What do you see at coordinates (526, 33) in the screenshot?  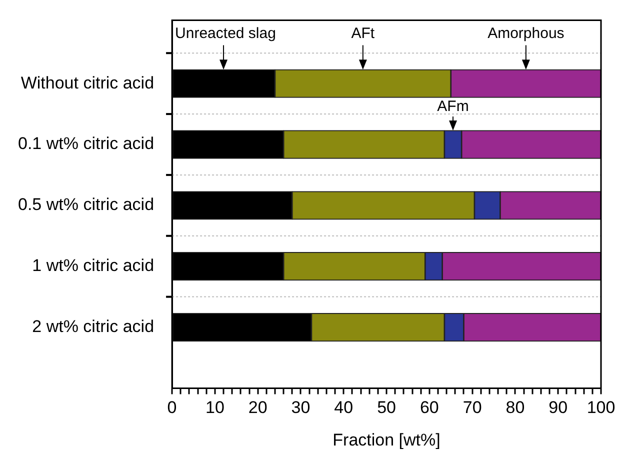 I see `series-label: Amorphous` at bounding box center [526, 33].